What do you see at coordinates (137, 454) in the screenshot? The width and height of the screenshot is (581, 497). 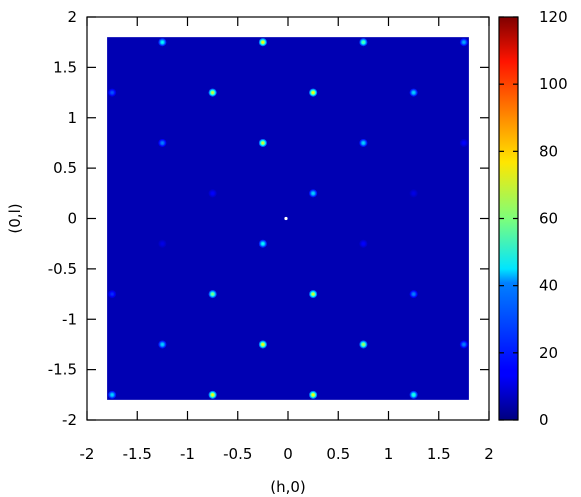 I see `x-tick-label: -1.5` at bounding box center [137, 454].